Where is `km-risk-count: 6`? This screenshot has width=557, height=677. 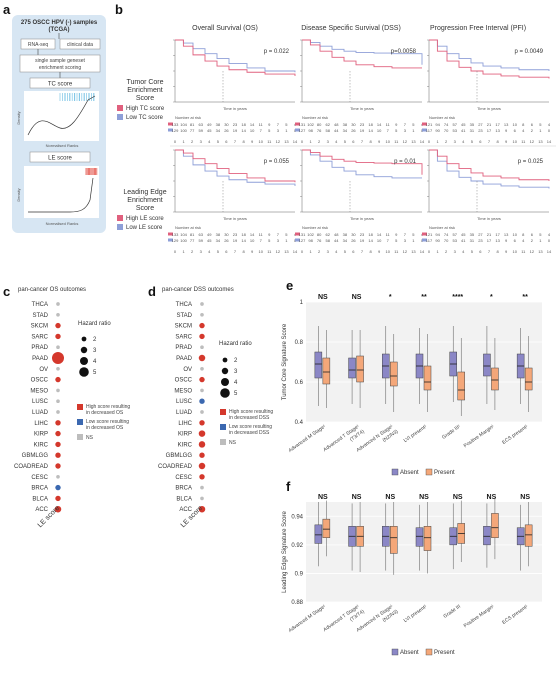 km-risk-count: 6 is located at coordinates (532, 234).